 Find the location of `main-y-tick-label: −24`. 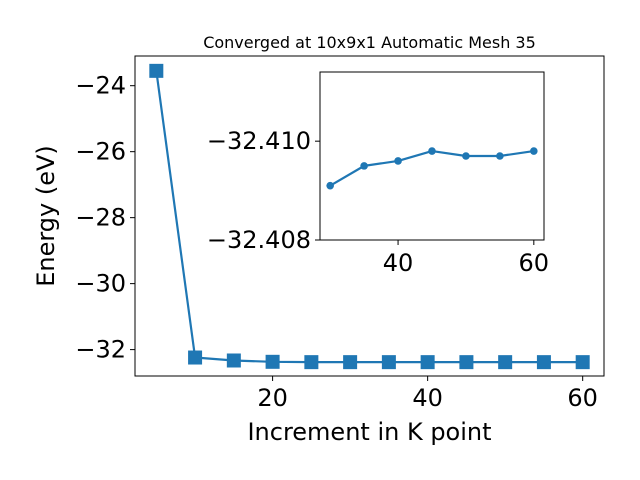

main-y-tick-label: −24 is located at coordinates (100, 86).